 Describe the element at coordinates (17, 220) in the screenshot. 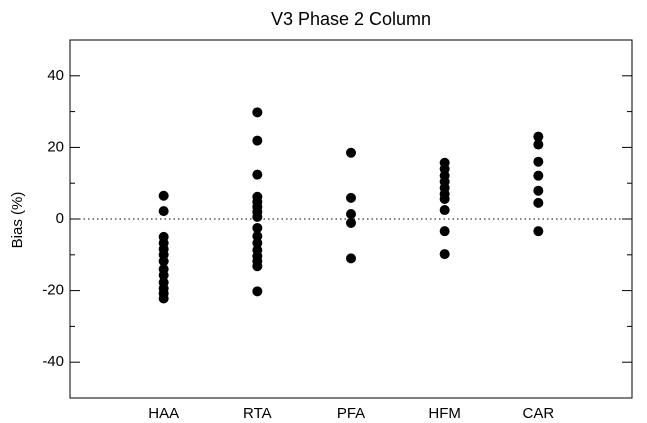

I see `y-axis-label: Bias (%)` at that location.